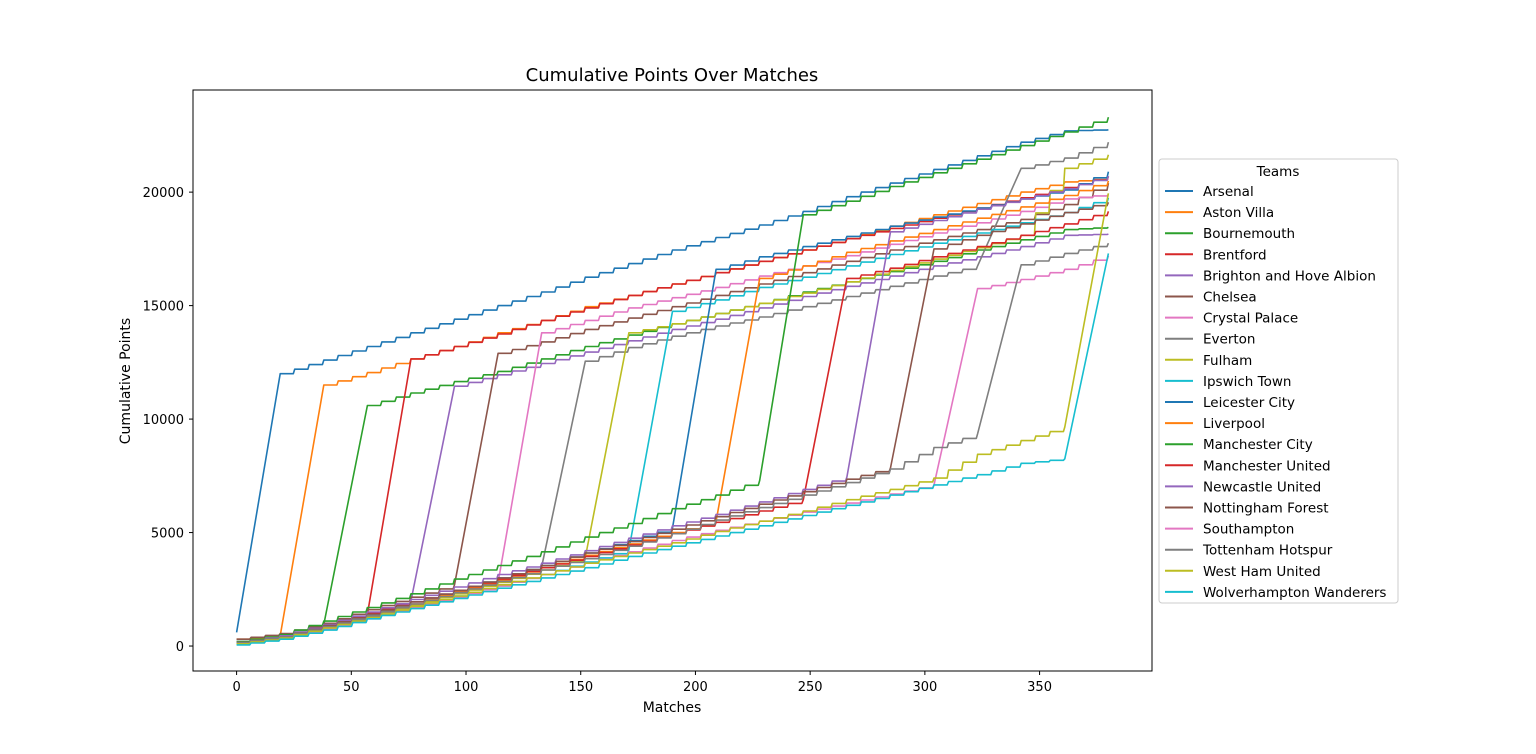 The height and width of the screenshot is (754, 1536). What do you see at coordinates (695, 687) in the screenshot?
I see `x-tick-label: 200` at bounding box center [695, 687].